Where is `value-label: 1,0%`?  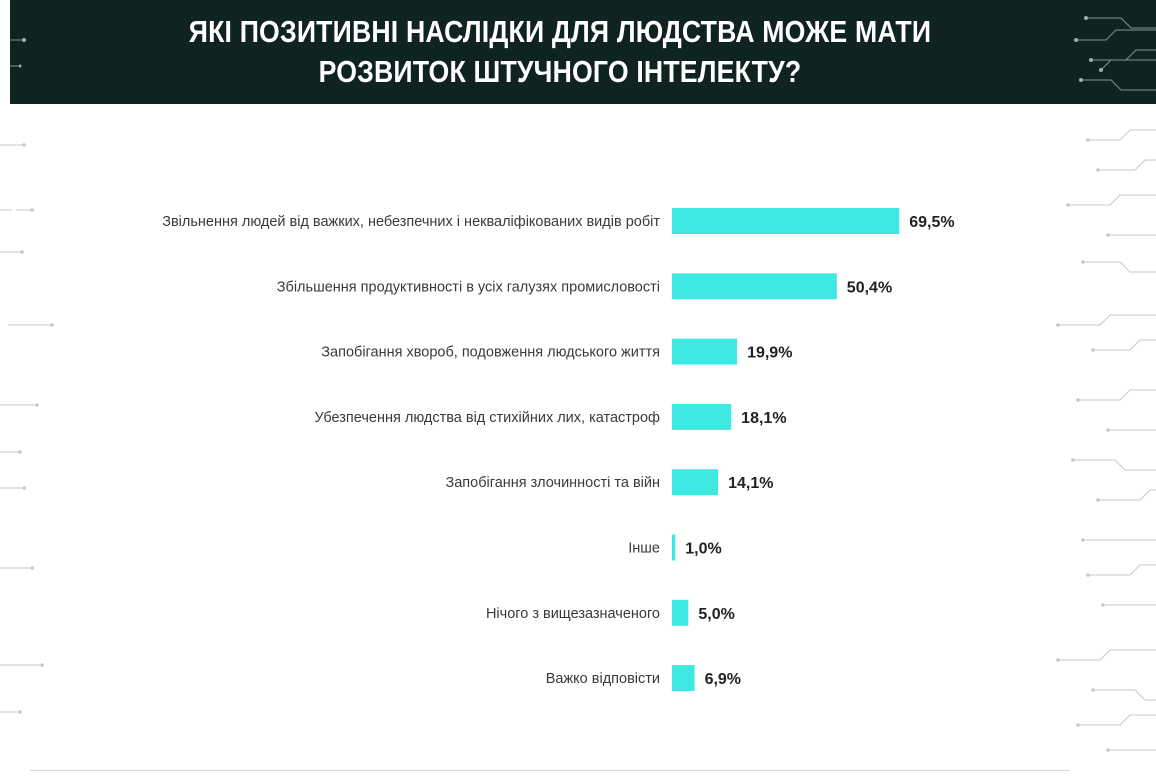 value-label: 1,0% is located at coordinates (703, 549).